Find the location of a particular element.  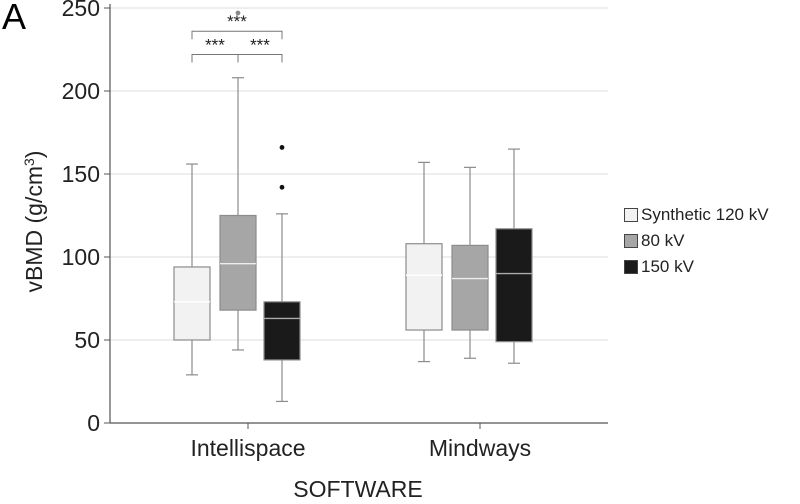

y-tick-label: 50 is located at coordinates (87, 340).